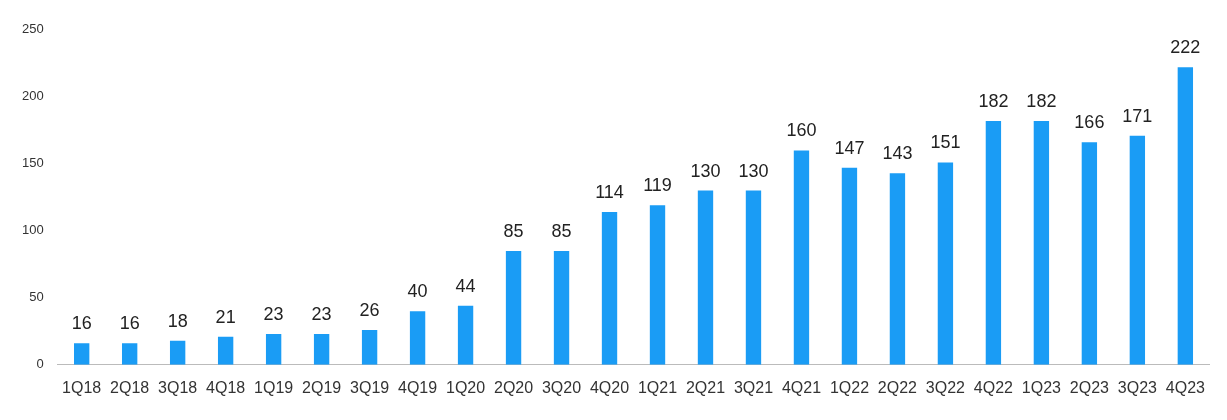  What do you see at coordinates (40, 364) in the screenshot?
I see `y-tick-label: 0` at bounding box center [40, 364].